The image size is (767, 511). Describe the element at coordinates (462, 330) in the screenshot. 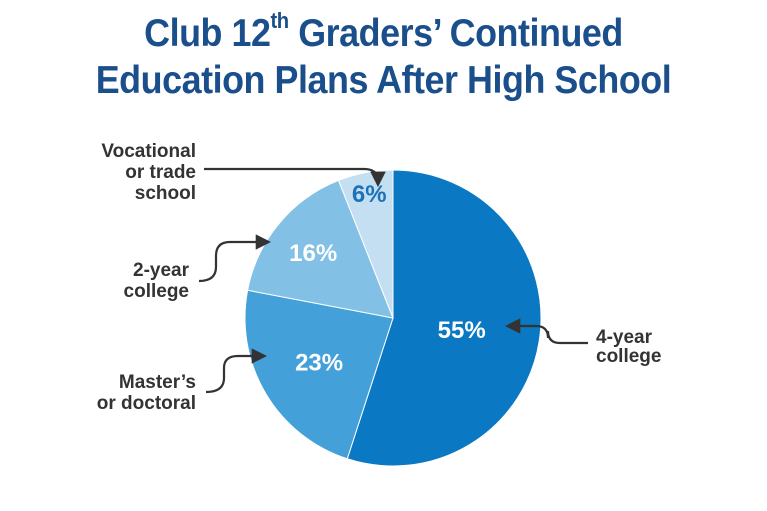

I see `slice-value-4-year-college: 55%` at that location.